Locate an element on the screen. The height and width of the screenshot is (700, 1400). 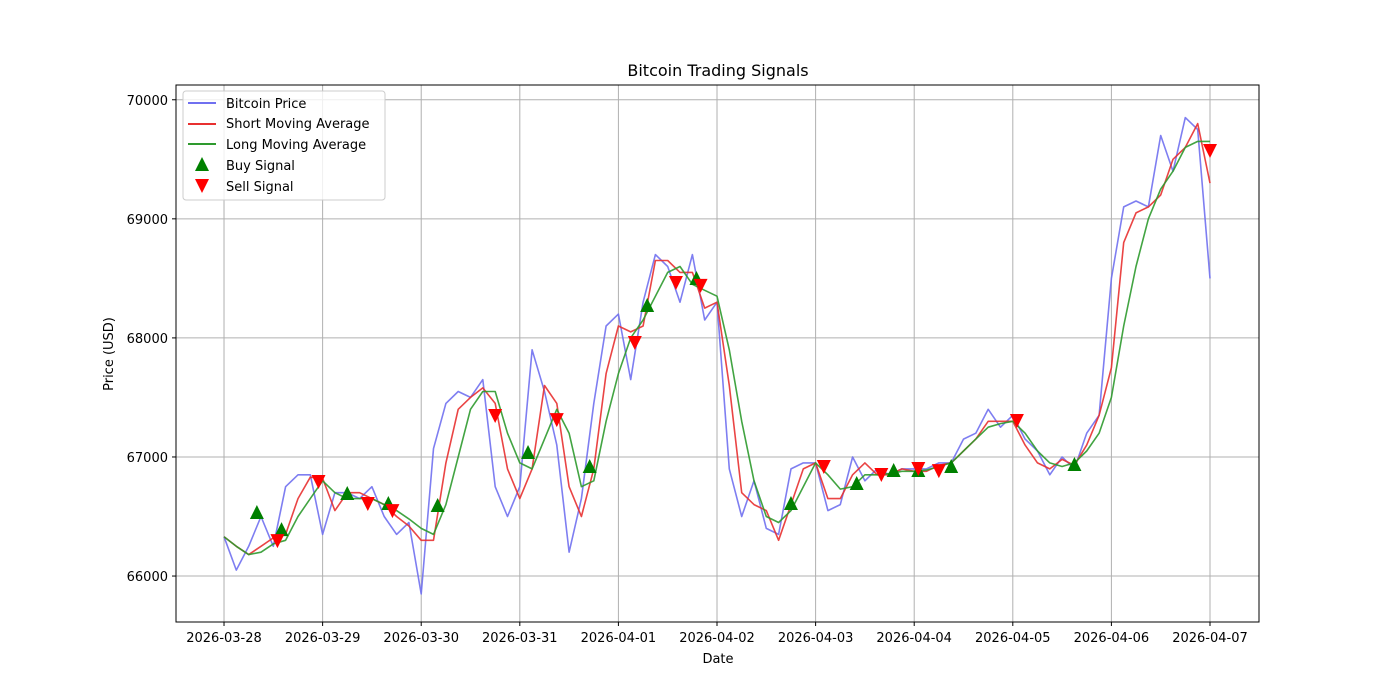
x-tick-label: 2026-04-04 is located at coordinates (914, 638).